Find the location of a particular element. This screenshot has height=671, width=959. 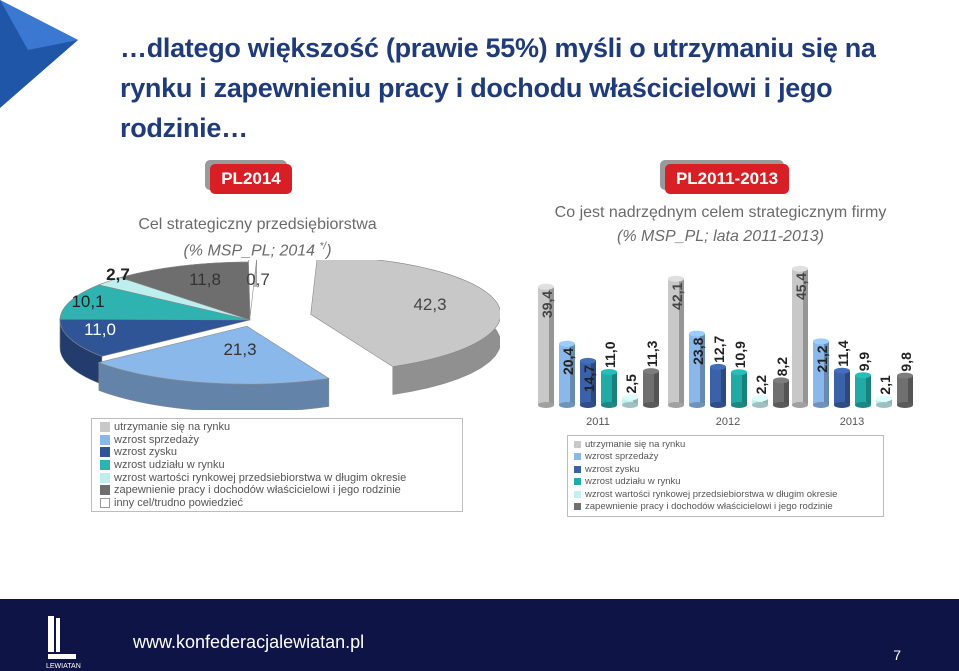

bar-2011-wzrost-sprzedazy is located at coordinates (567, 374).